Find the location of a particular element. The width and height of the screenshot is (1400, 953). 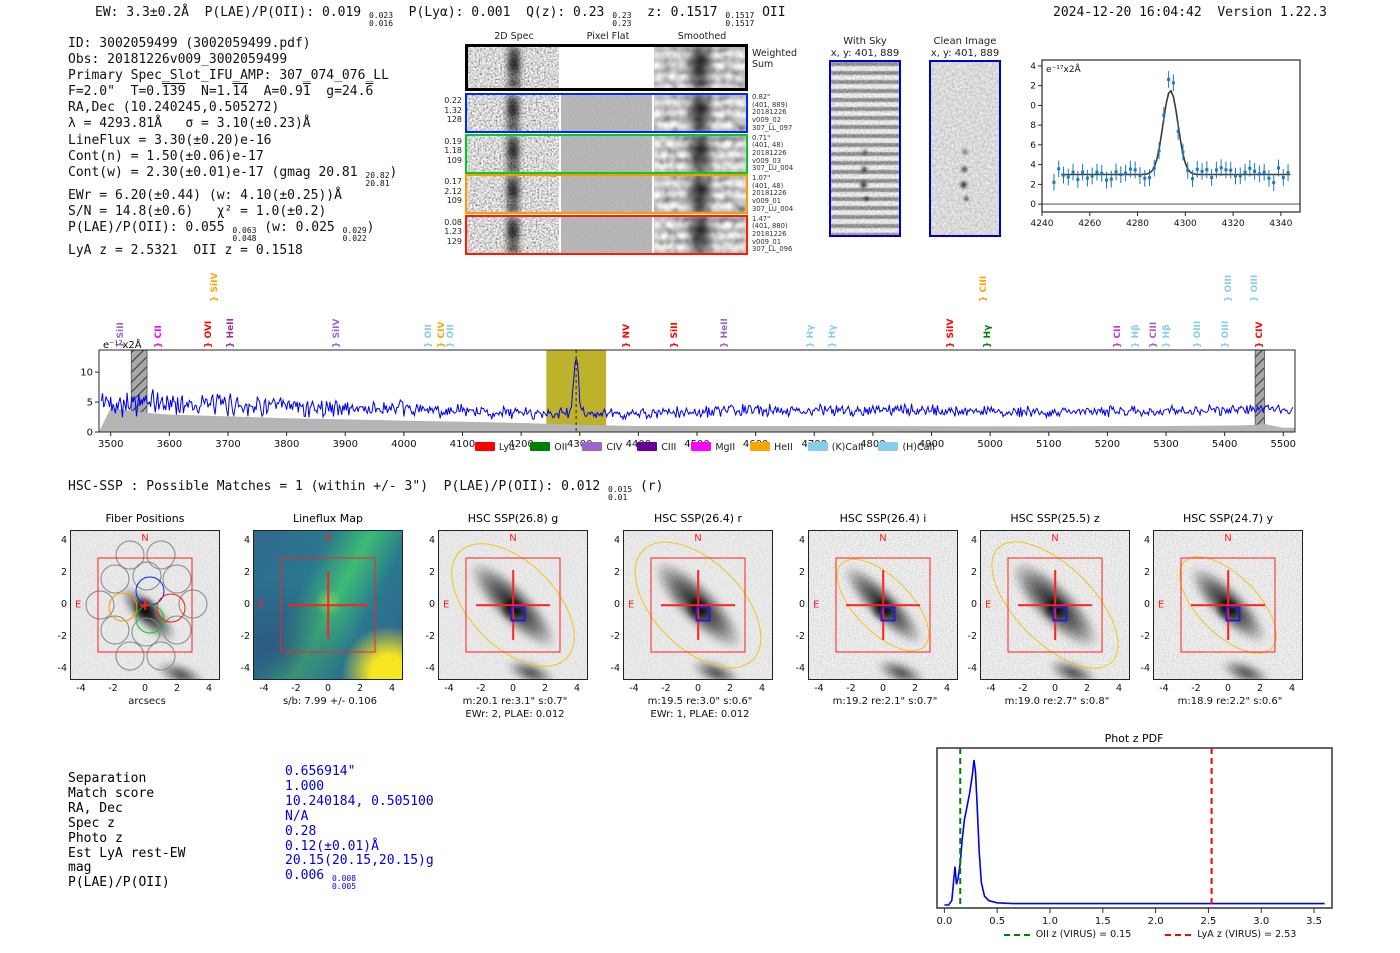

svg-text: 4340 is located at coordinates (1280, 224).